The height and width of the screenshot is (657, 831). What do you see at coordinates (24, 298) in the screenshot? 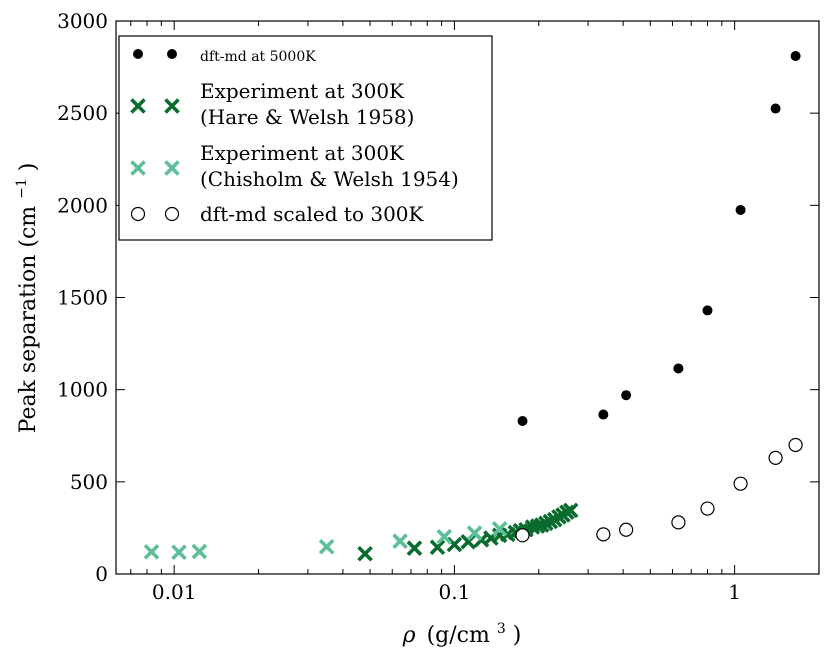
I see `y-axis-label: Peak separation (cm −1 )` at bounding box center [24, 298].